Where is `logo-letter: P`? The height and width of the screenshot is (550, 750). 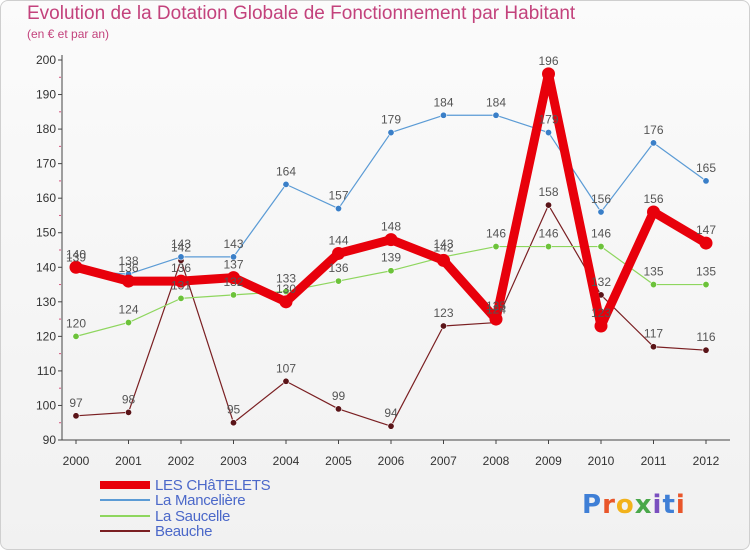 logo-letter: P is located at coordinates (592, 505).